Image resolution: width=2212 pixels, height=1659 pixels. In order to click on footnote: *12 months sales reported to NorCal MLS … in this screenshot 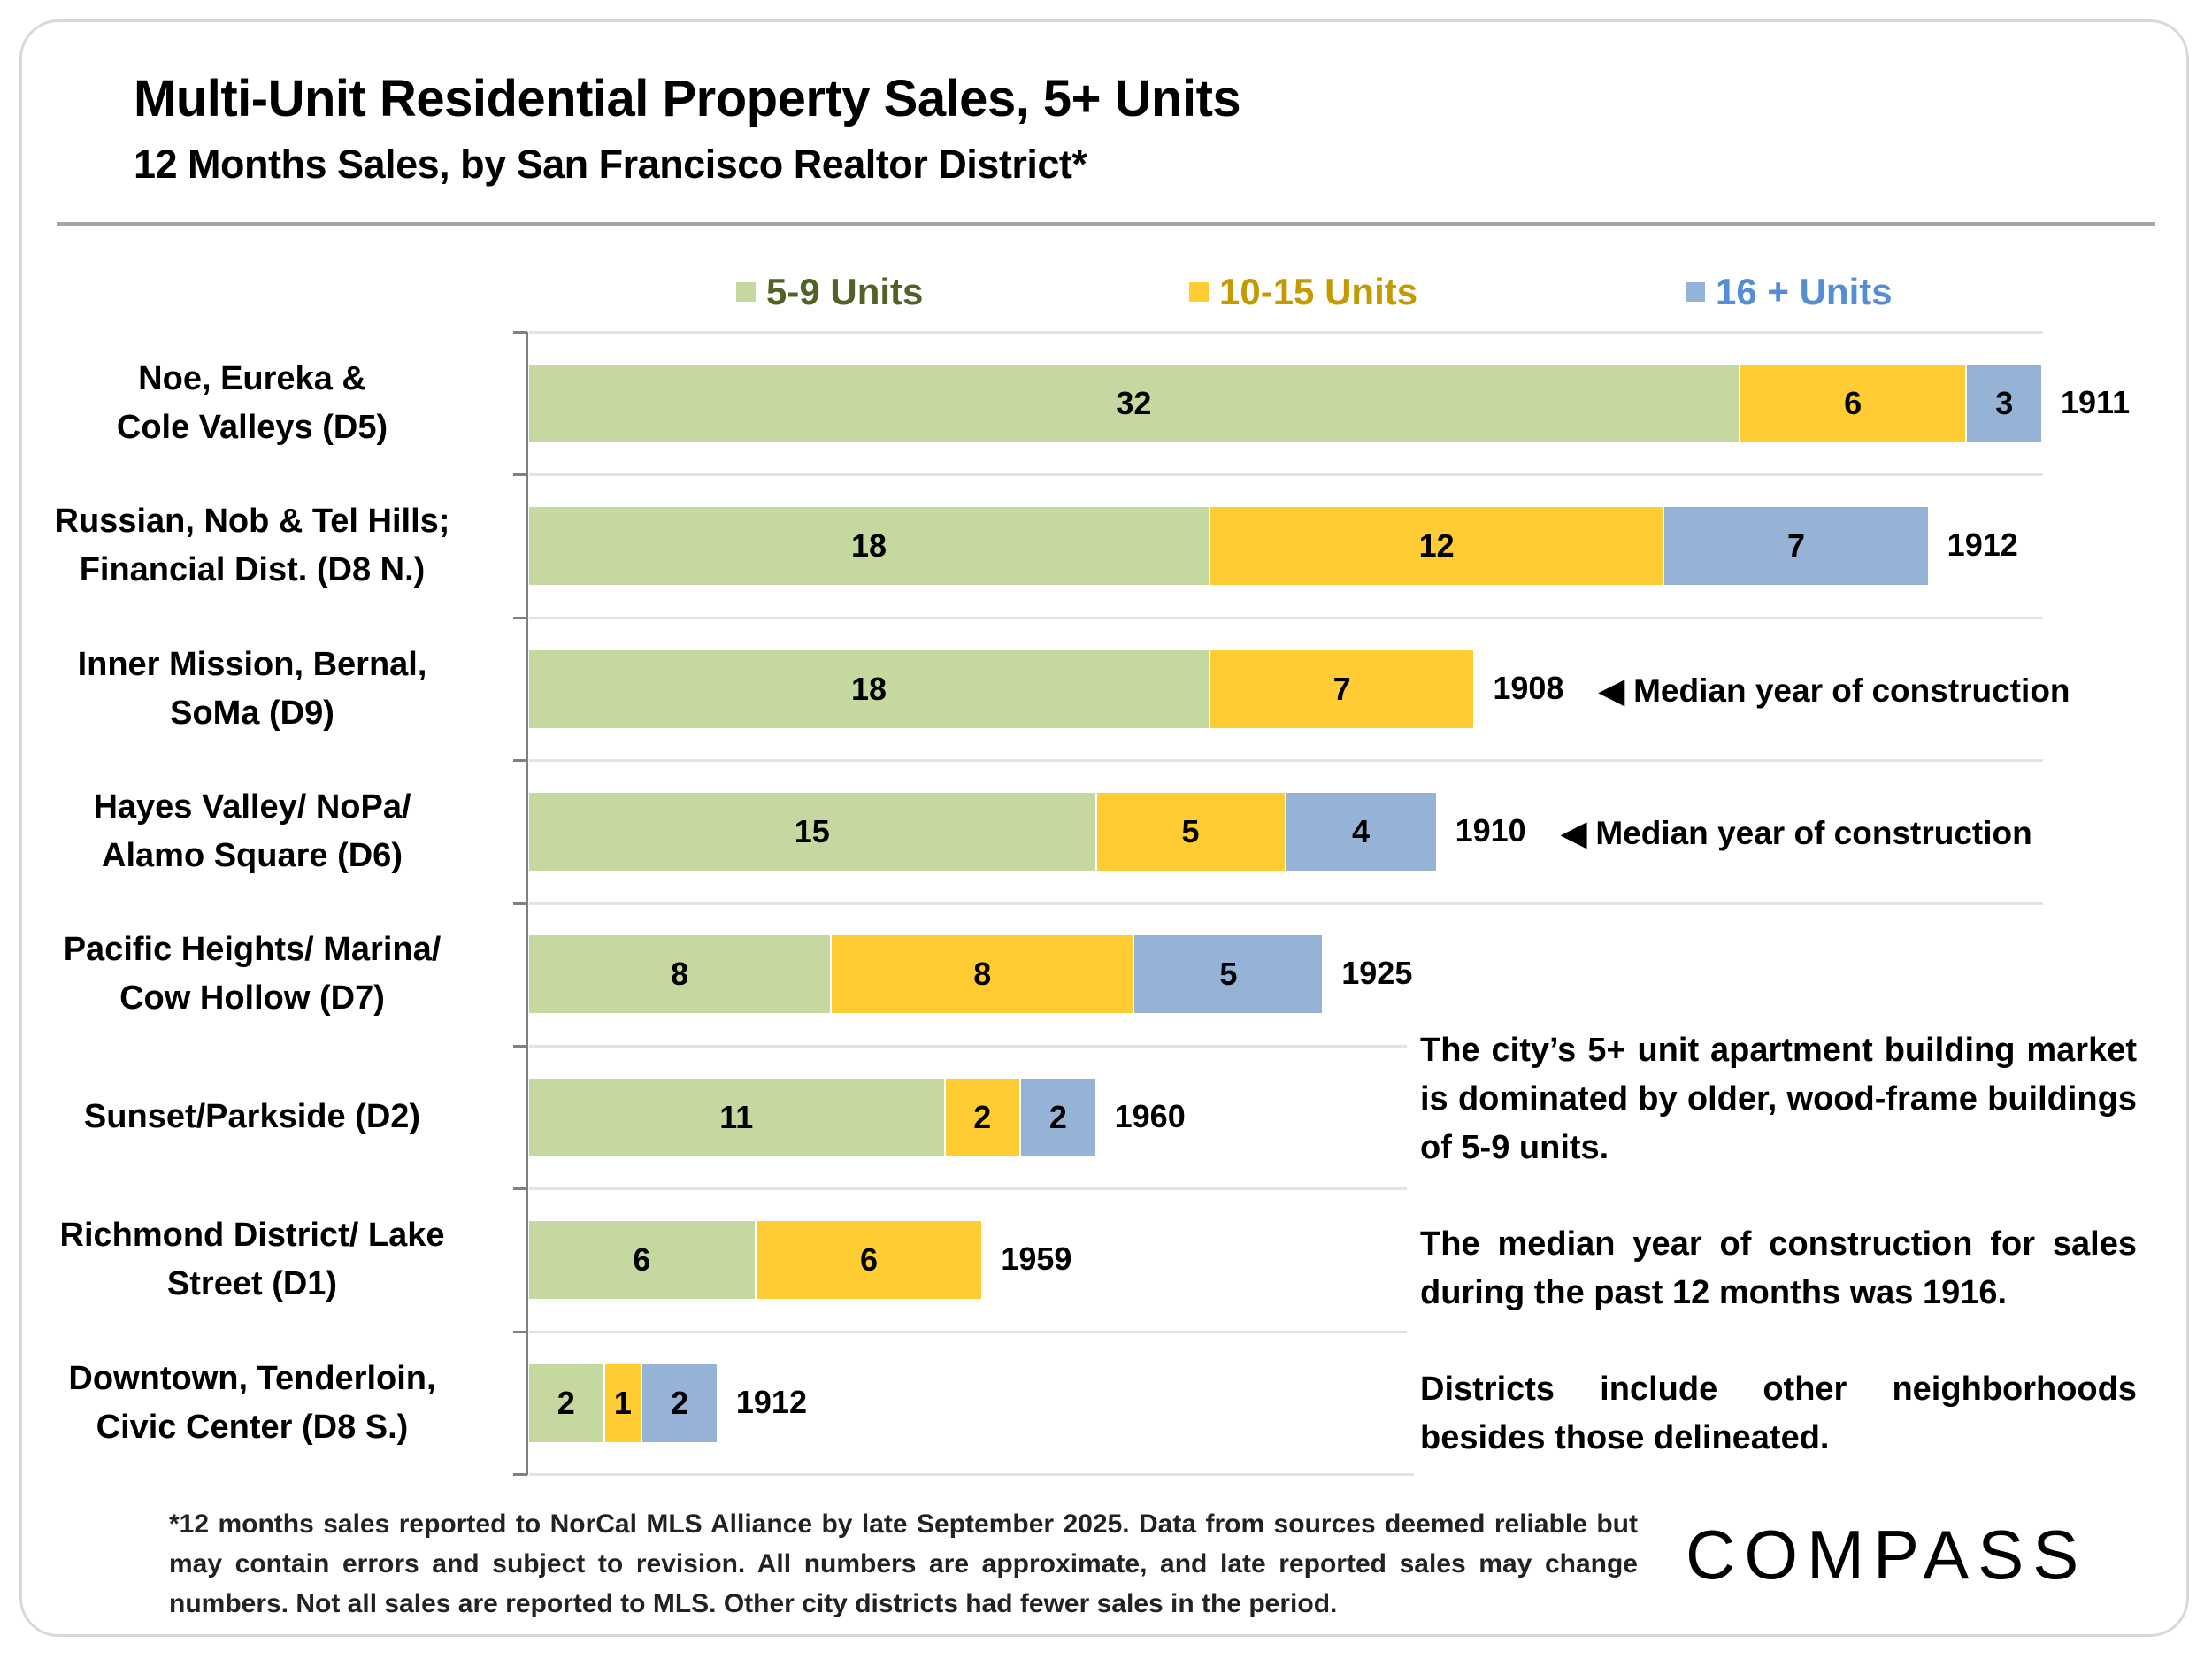, I will do `click(904, 1564)`.